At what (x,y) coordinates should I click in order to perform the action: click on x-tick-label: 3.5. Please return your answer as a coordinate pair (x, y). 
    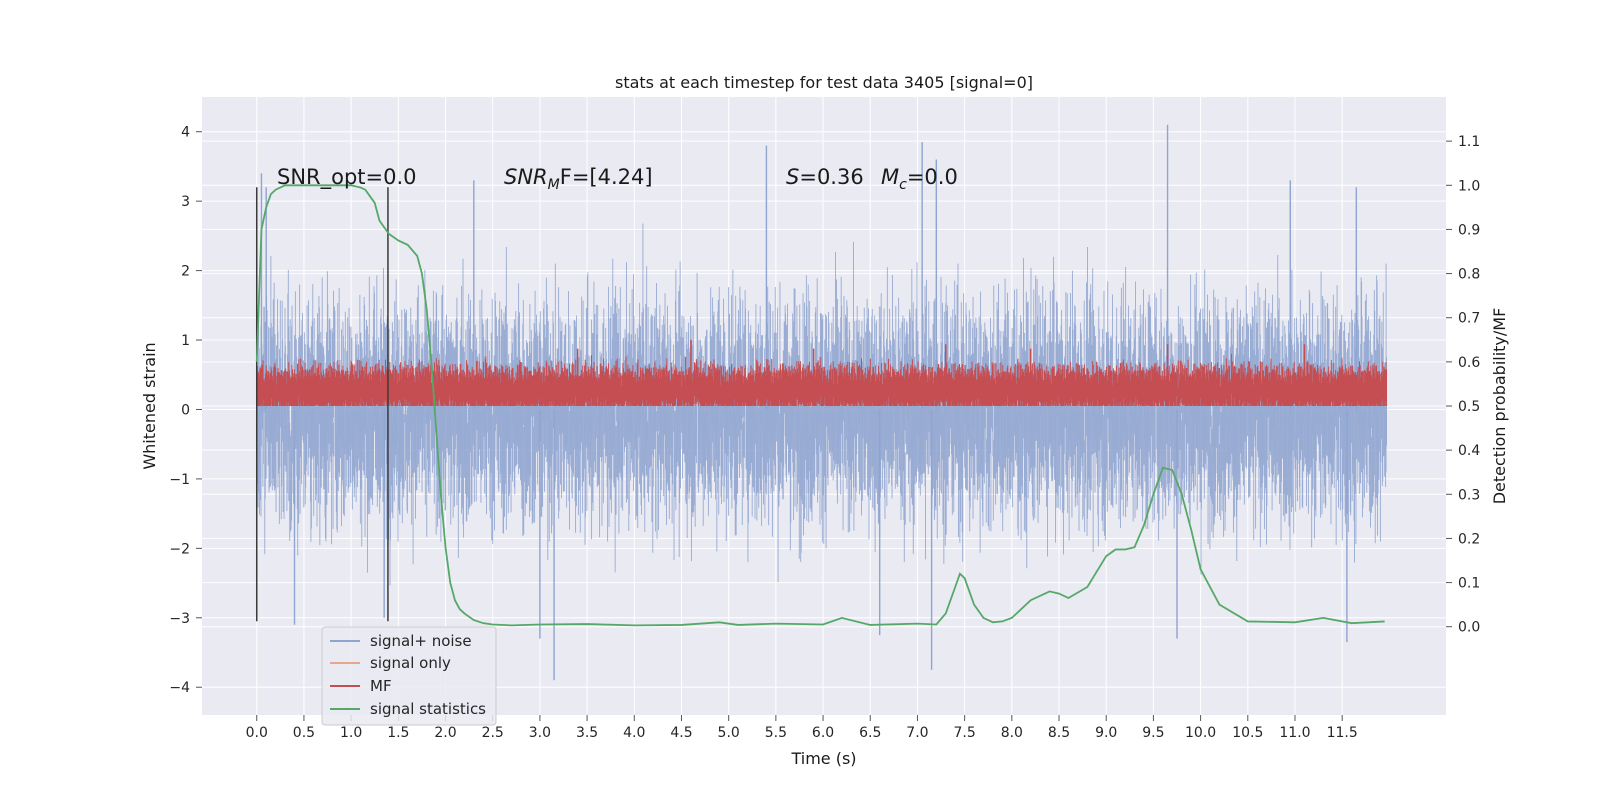
    Looking at the image, I should click on (587, 733).